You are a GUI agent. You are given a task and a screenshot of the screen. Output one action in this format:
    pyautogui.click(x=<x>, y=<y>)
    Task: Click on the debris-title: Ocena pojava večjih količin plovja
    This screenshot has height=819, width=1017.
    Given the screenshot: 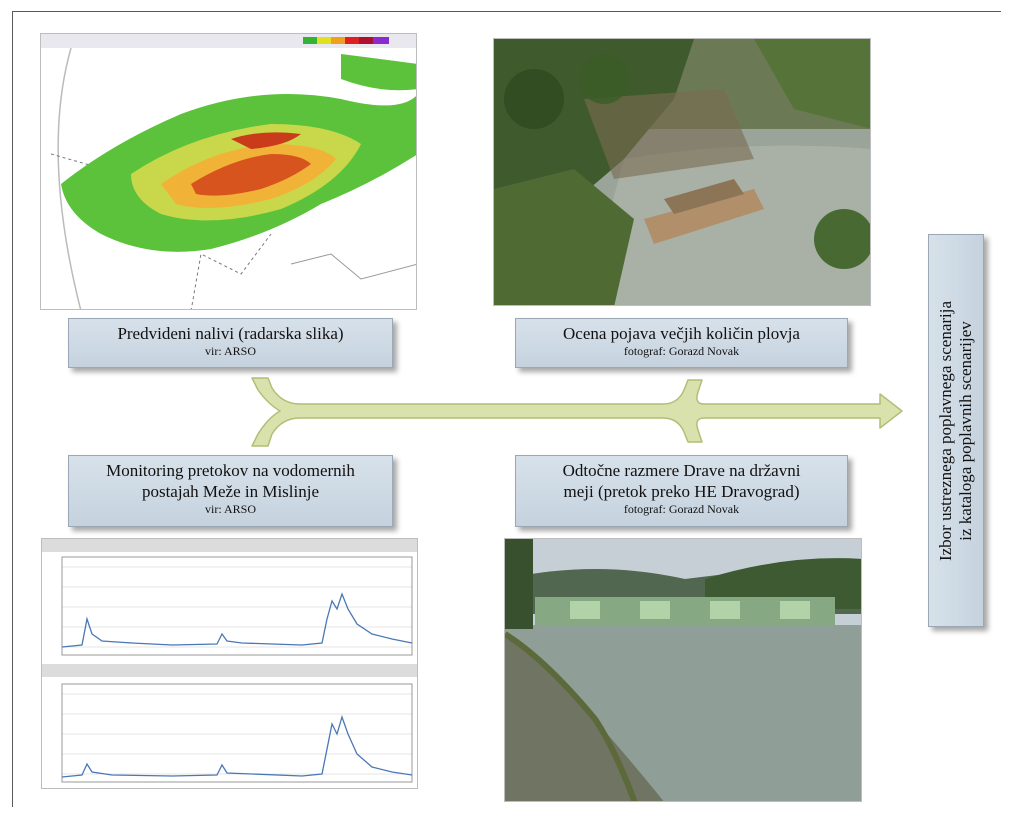 What is the action you would take?
    pyautogui.click(x=681, y=333)
    